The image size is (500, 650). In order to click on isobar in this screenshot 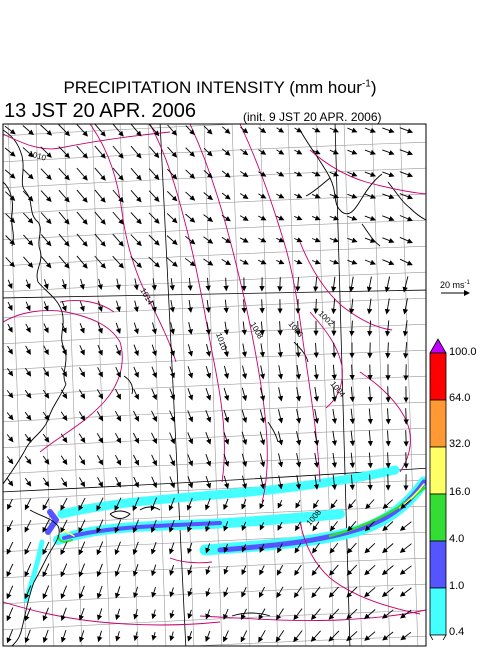, I will do `click(346, 286)`.